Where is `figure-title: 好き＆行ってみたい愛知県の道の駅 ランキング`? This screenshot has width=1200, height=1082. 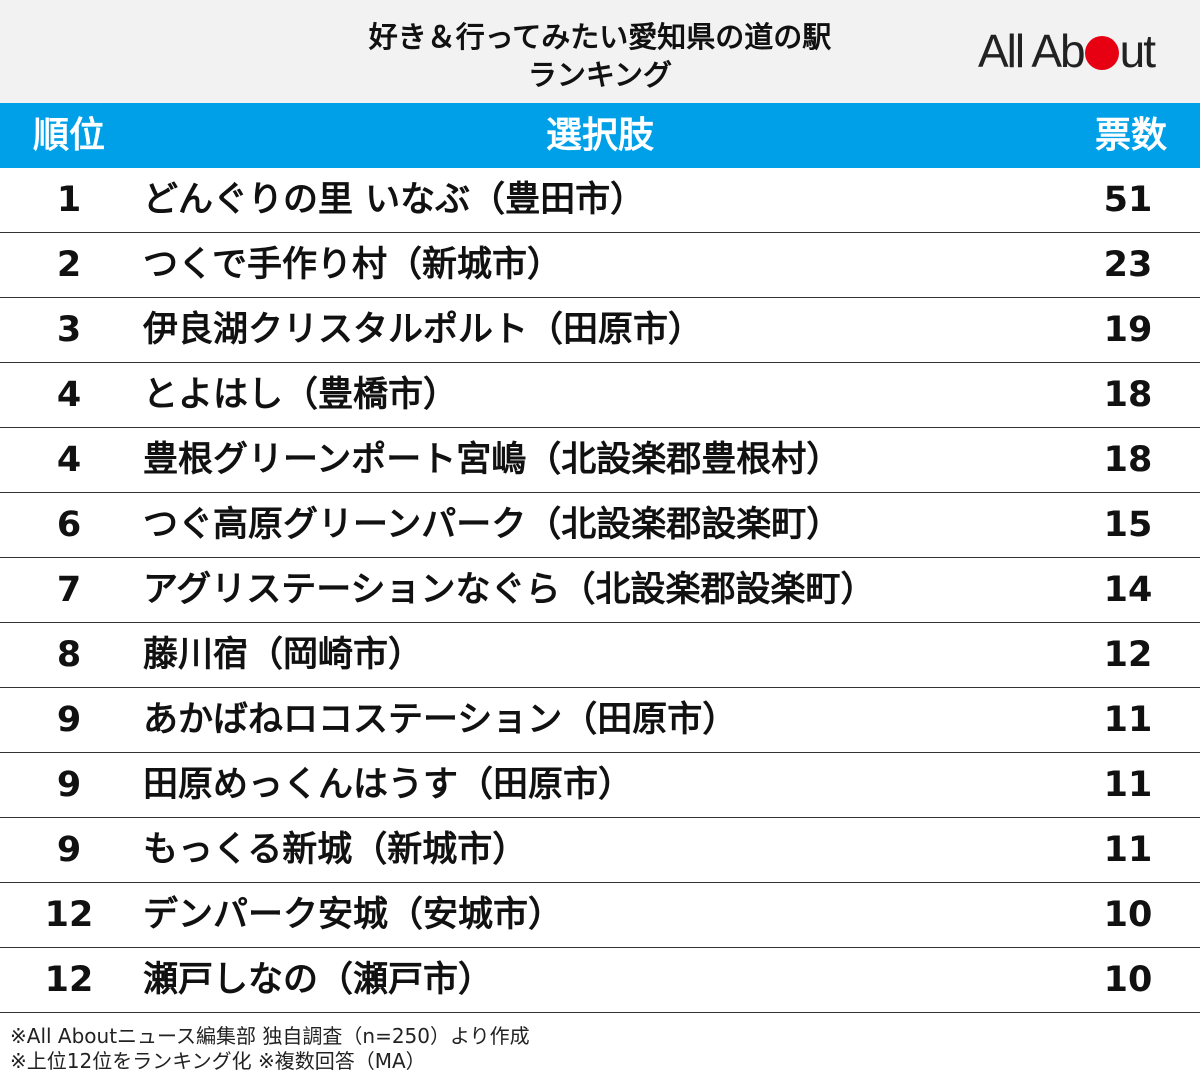
figure-title: 好き＆行ってみたい愛知県の道の駅 ランキング is located at coordinates (600, 56).